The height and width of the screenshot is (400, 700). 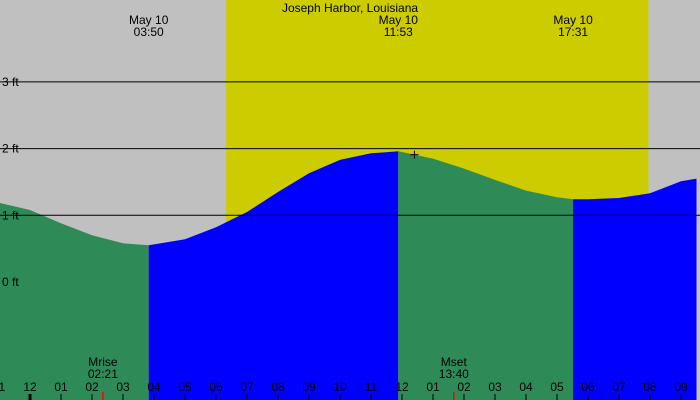 I want to click on hour-tick-label: 10, so click(x=340, y=387).